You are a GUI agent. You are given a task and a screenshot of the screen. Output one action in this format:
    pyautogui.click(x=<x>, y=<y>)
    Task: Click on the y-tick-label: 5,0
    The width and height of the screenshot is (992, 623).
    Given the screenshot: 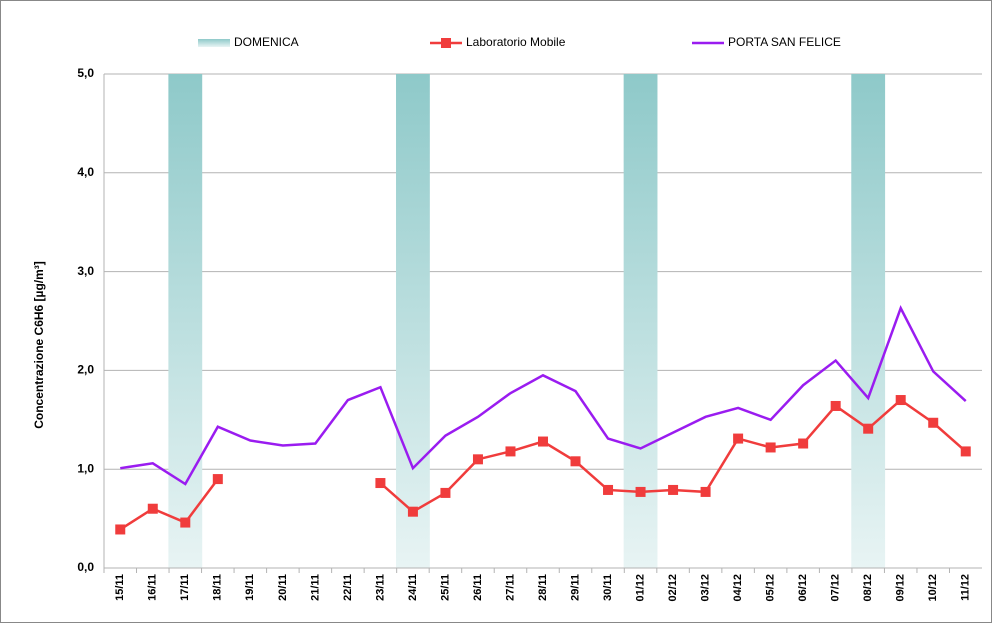 What is the action you would take?
    pyautogui.click(x=85, y=73)
    